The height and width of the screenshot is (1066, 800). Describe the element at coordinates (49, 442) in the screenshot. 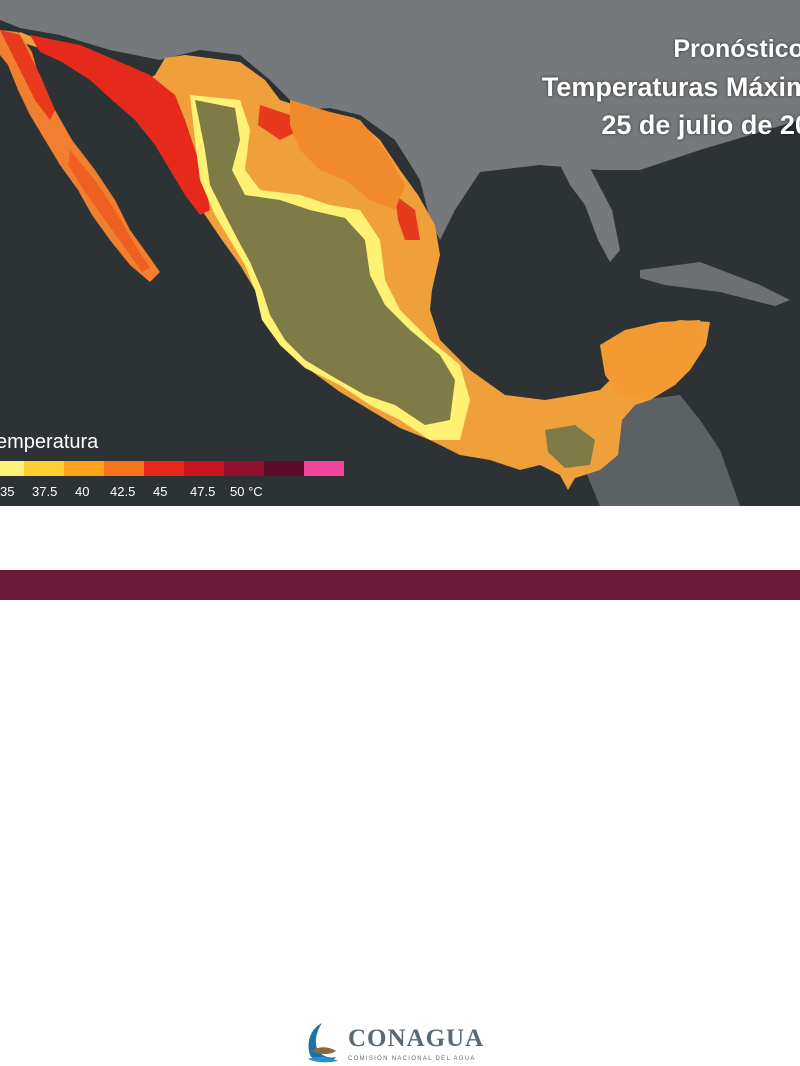

I see `legend-title: Temperatura` at that location.